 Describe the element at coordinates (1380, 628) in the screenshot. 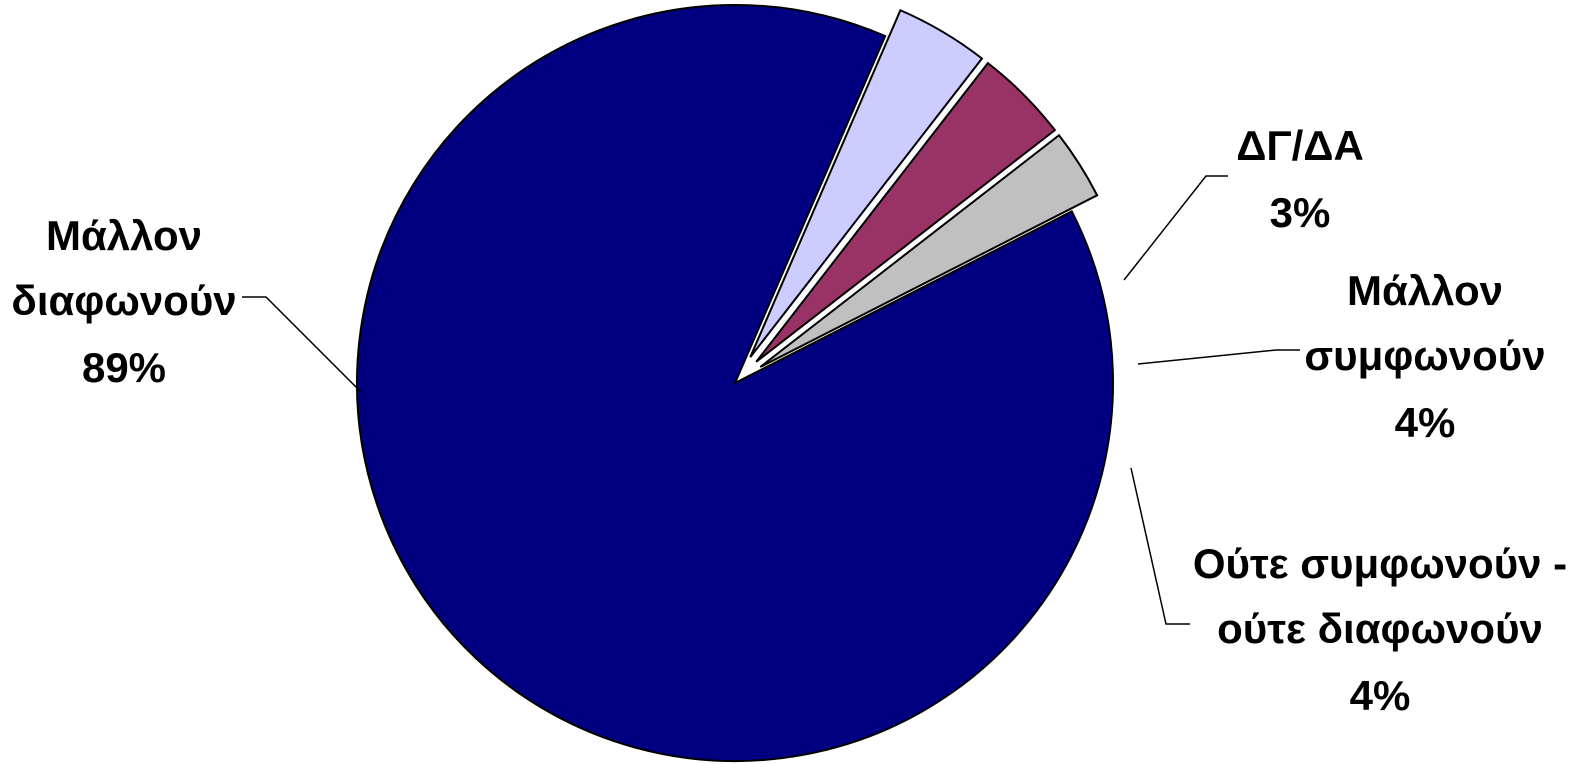

I see `slice-label: ούτε διαφωνούν` at that location.